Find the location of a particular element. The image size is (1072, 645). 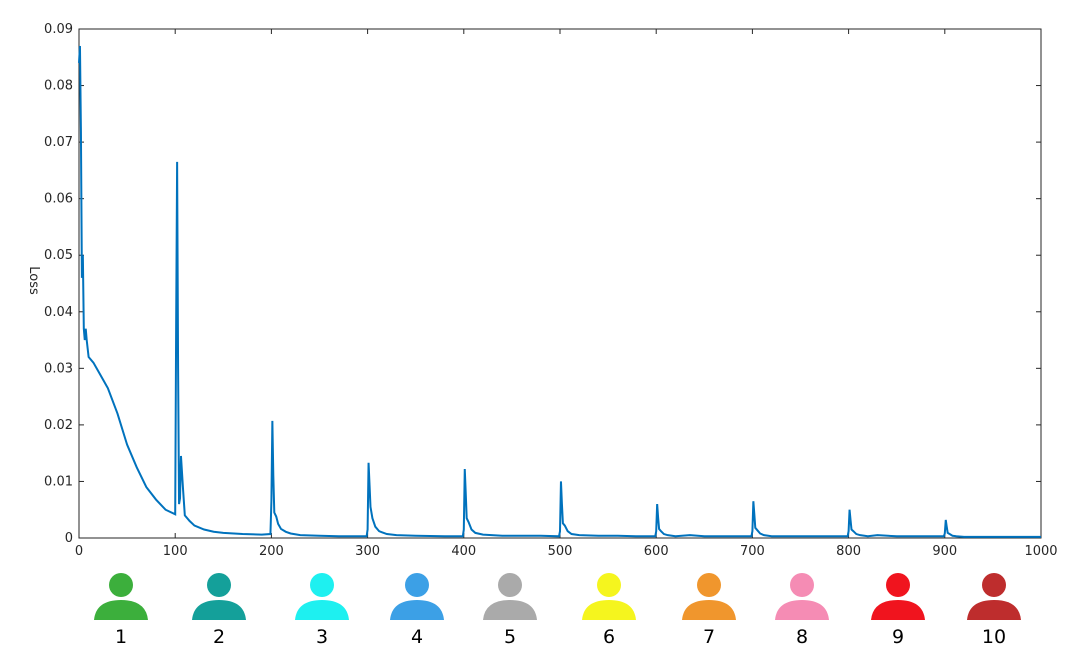

y-tick-label: 0.01 is located at coordinates (58, 481).